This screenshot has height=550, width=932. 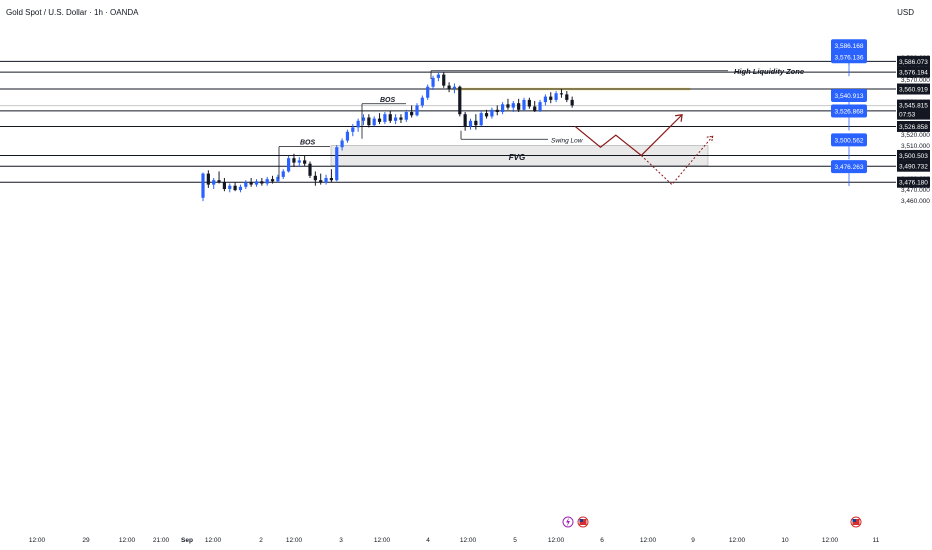 I want to click on price-tick-label: 3,520.000, so click(x=915, y=135).